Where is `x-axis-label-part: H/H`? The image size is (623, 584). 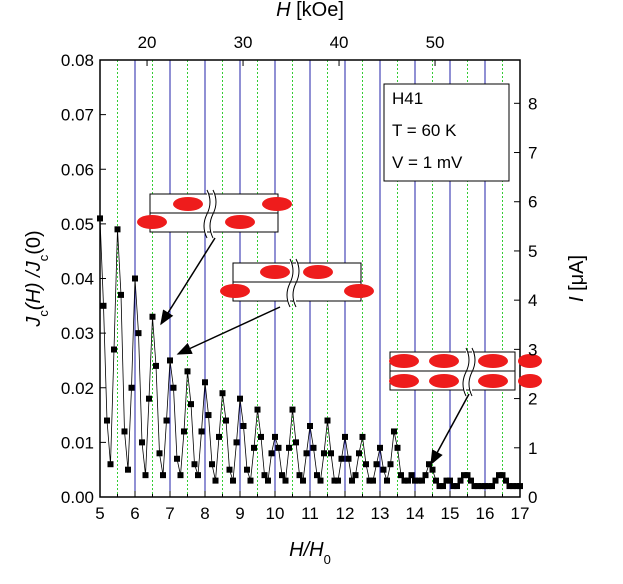 x-axis-label-part: H/H is located at coordinates (306, 550).